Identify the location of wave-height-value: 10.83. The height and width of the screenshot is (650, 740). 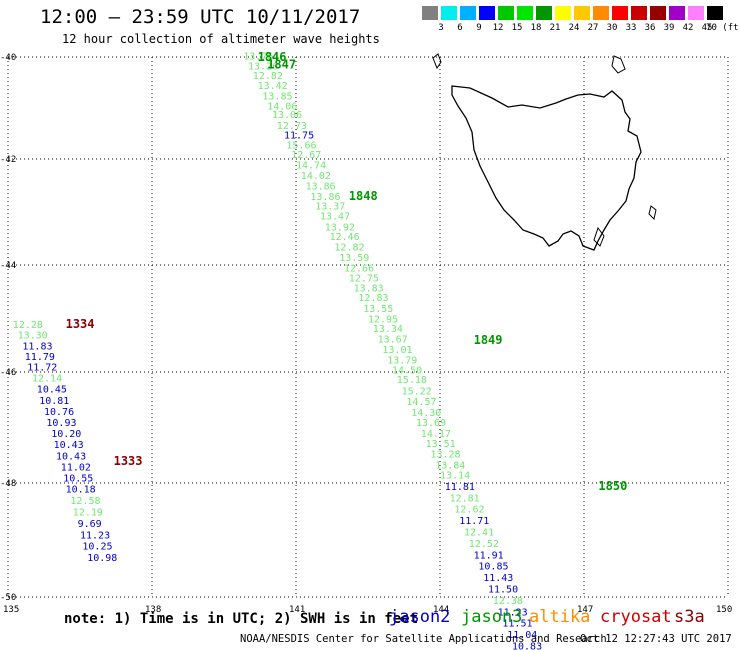
(527, 645).